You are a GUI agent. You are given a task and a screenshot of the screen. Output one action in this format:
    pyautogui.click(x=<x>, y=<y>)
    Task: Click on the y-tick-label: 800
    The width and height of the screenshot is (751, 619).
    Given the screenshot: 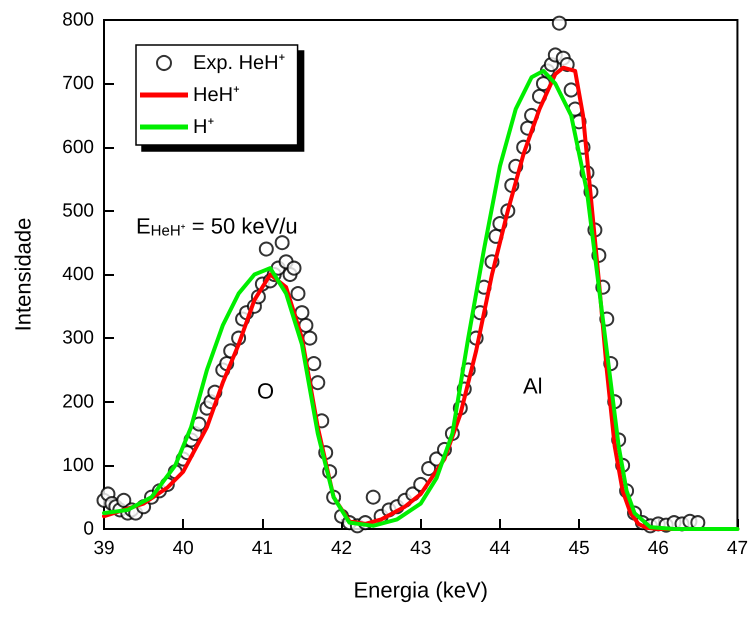 What is the action you would take?
    pyautogui.click(x=78, y=20)
    